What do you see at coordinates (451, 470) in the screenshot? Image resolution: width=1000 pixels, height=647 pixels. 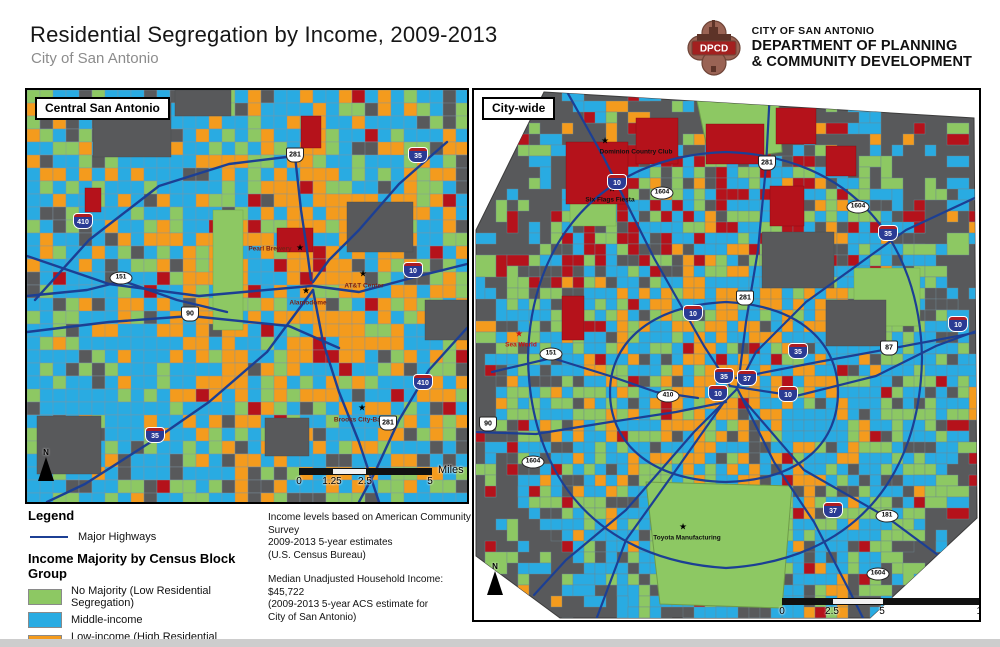 I see `scale-unit-label: Miles` at bounding box center [451, 470].